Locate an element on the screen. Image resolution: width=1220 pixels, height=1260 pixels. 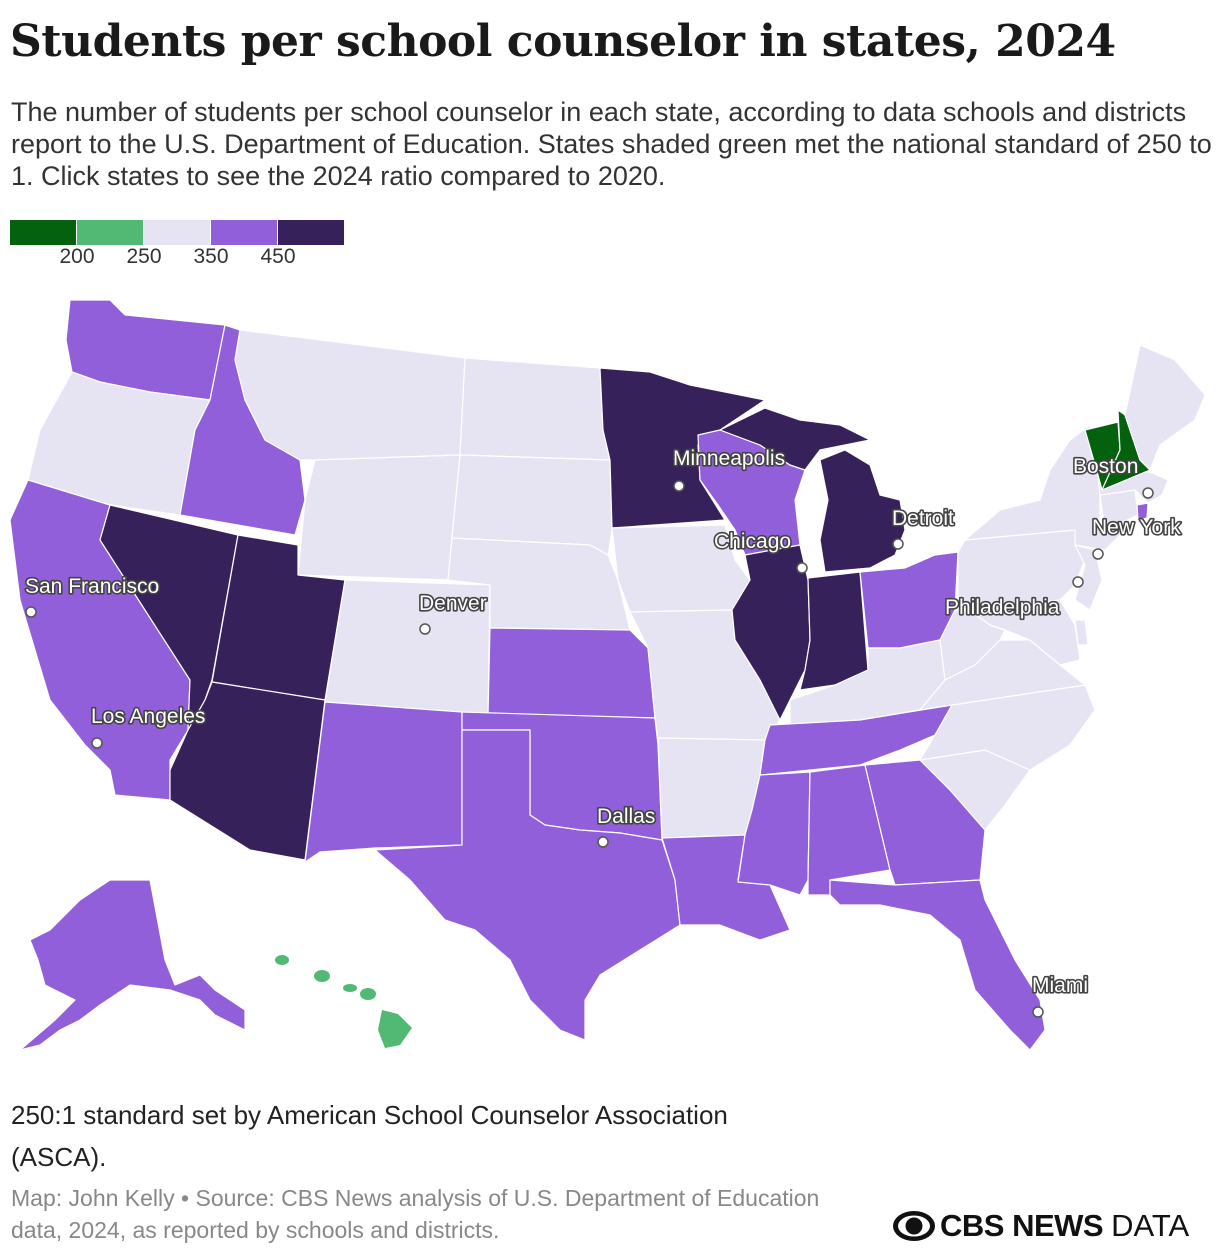
state-delaware is located at coordinates (1081, 632).